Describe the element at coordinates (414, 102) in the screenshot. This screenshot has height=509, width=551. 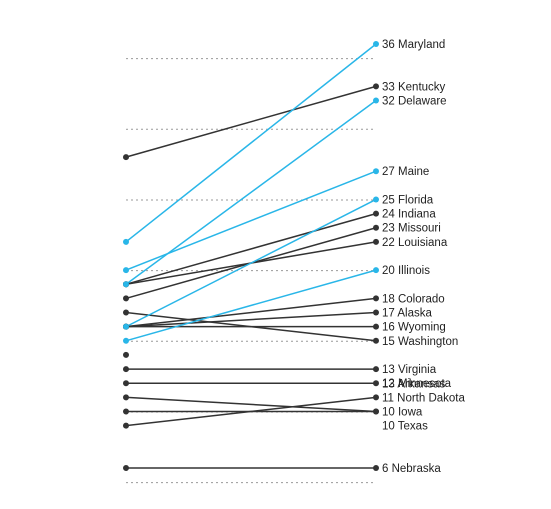
I see `series-label: 32 Delaware` at that location.